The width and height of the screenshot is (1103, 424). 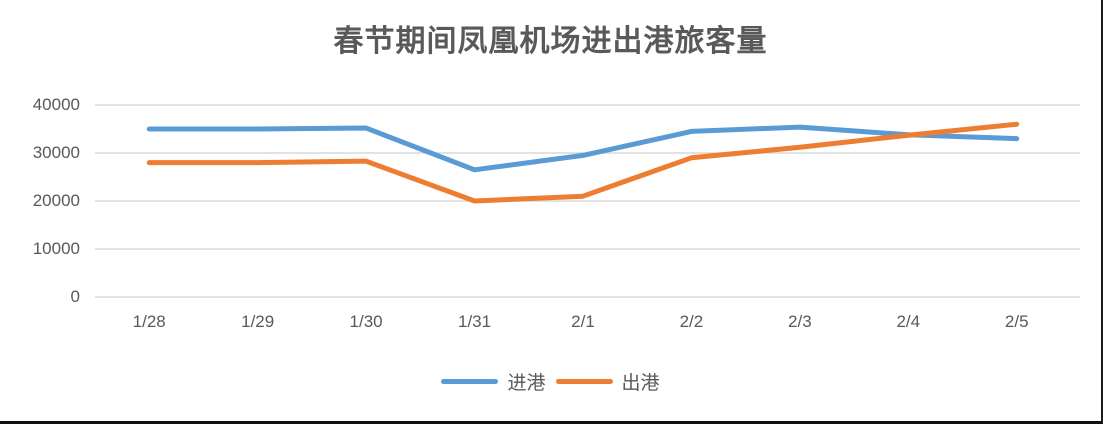 I want to click on x-axis-tick-labels: 1/28 1/29 1/30 1/31 2/1 2/2 2/3 2/4 2/5, so click(x=583, y=322).